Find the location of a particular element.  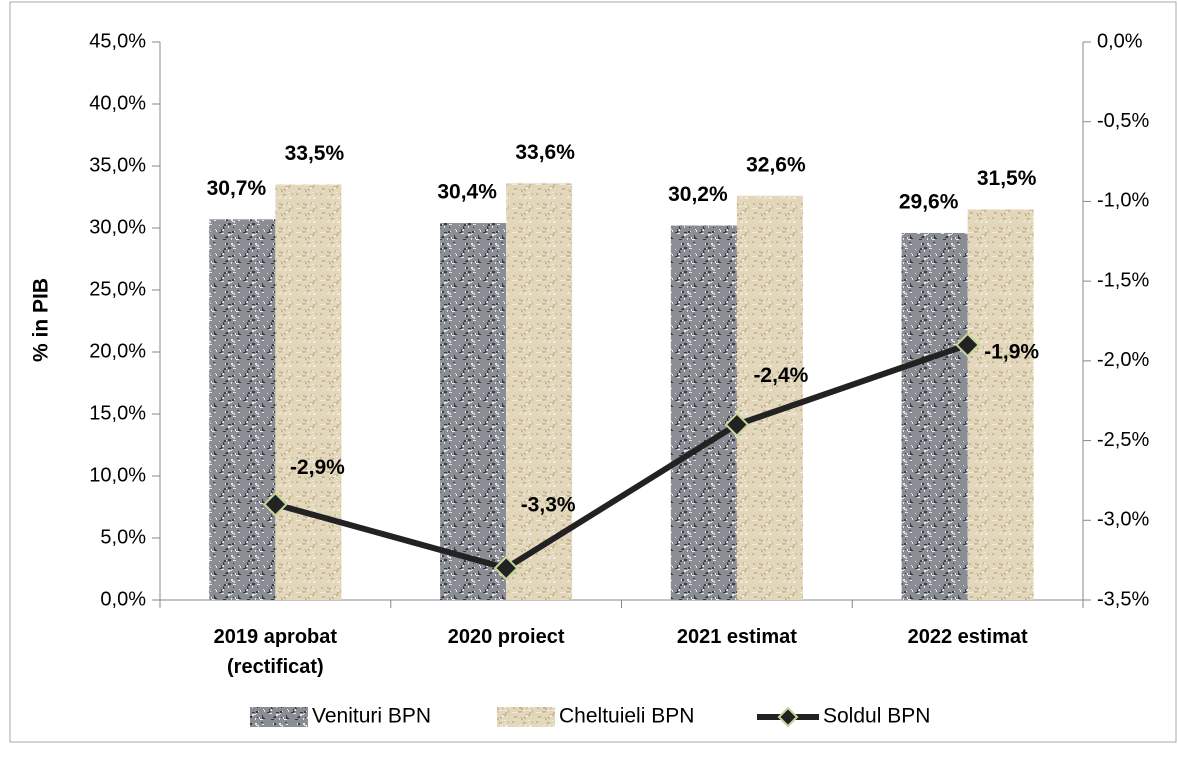

y2-tick-label: -0,5% is located at coordinates (1123, 121).